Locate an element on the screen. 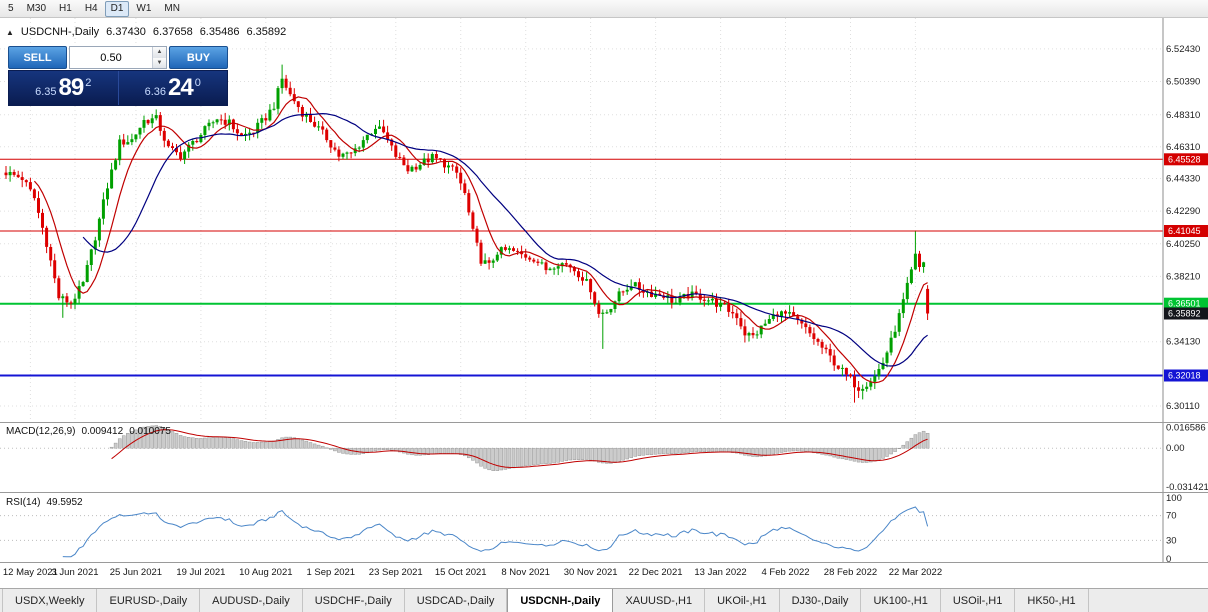 The height and width of the screenshot is (612, 1208). ohlc-open: 6.37430 is located at coordinates (126, 32).